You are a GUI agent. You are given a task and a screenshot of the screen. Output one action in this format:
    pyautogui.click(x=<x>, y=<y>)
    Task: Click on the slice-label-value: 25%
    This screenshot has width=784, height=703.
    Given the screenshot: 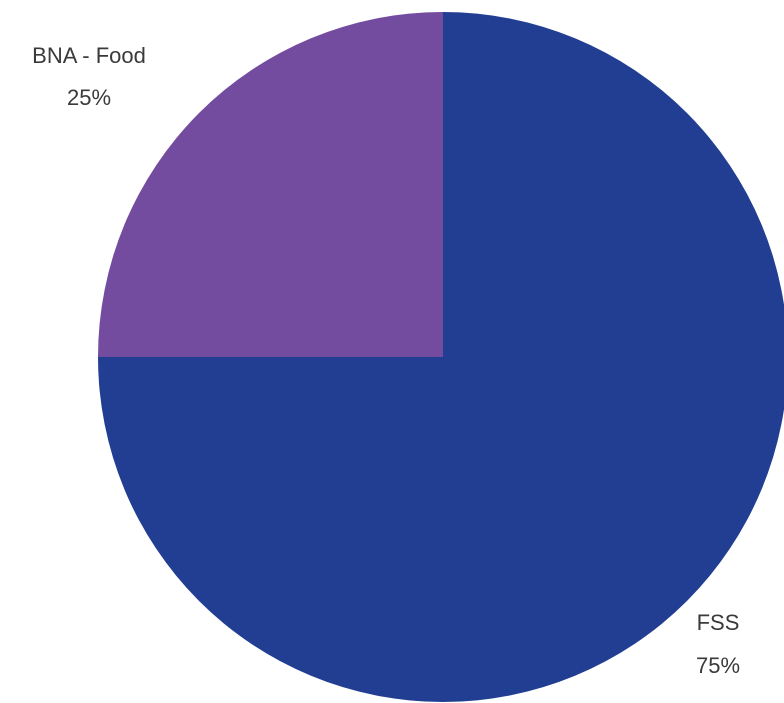 What is the action you would take?
    pyautogui.click(x=89, y=97)
    